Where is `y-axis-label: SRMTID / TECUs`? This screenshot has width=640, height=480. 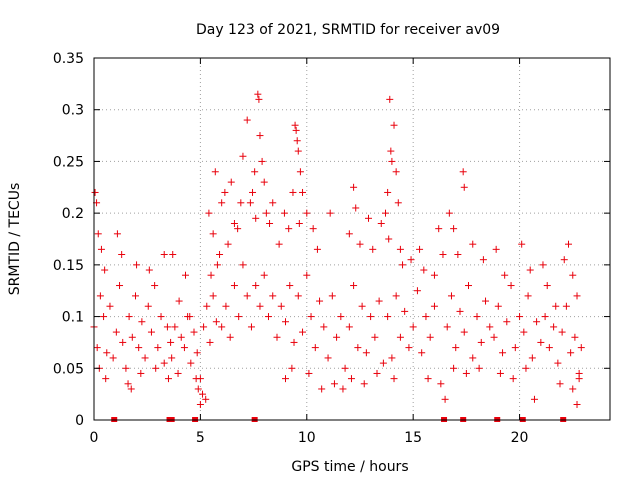
y-axis-label: SRMTID / TECUs is located at coordinates (15, 239).